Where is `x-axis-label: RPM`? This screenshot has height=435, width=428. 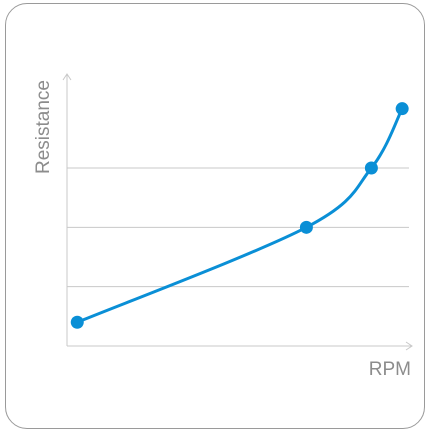
x-axis-label: RPM is located at coordinates (389, 369).